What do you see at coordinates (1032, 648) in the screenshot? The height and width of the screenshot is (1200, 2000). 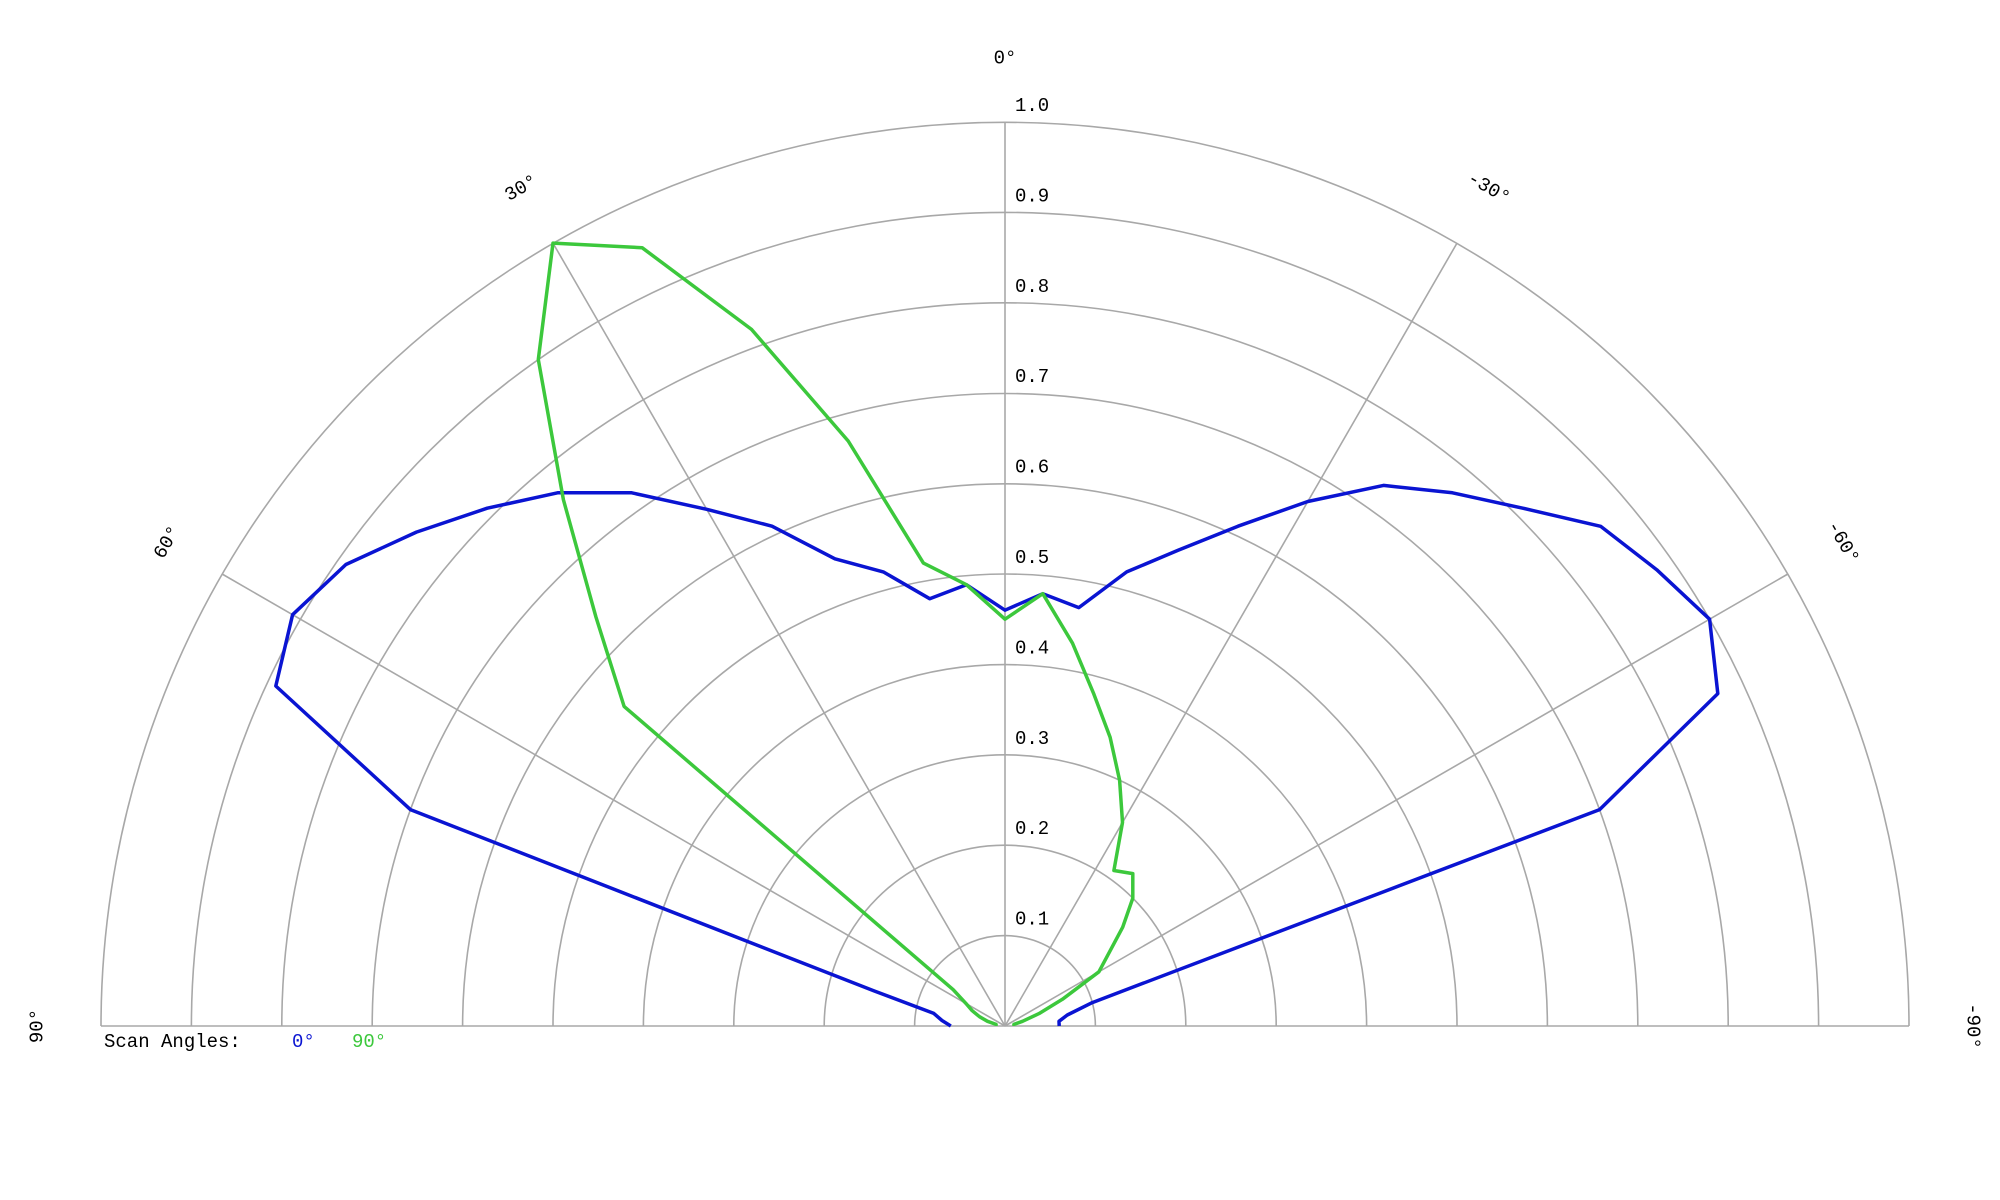 I see `r-tick-label: 0.4` at bounding box center [1032, 648].